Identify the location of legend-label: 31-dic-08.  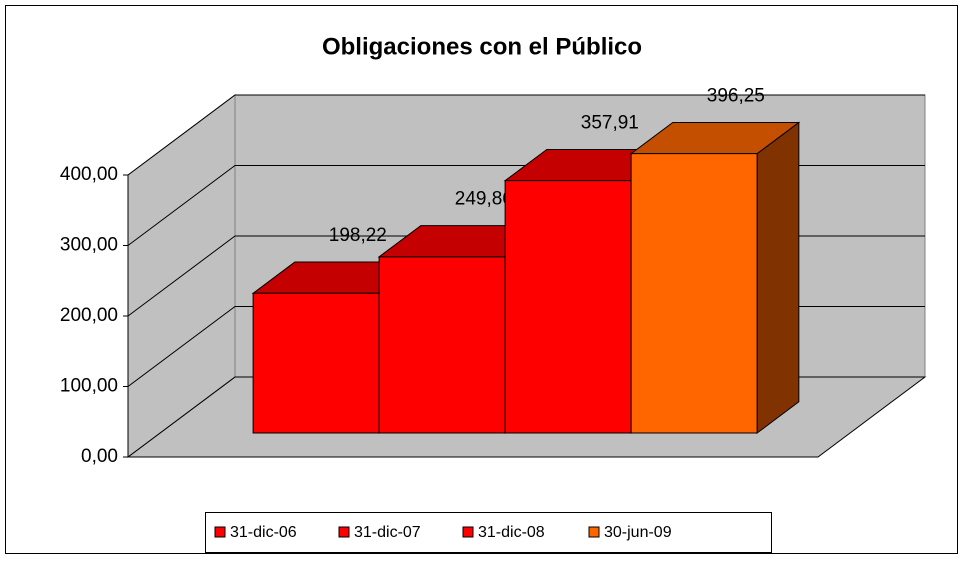
(511, 532).